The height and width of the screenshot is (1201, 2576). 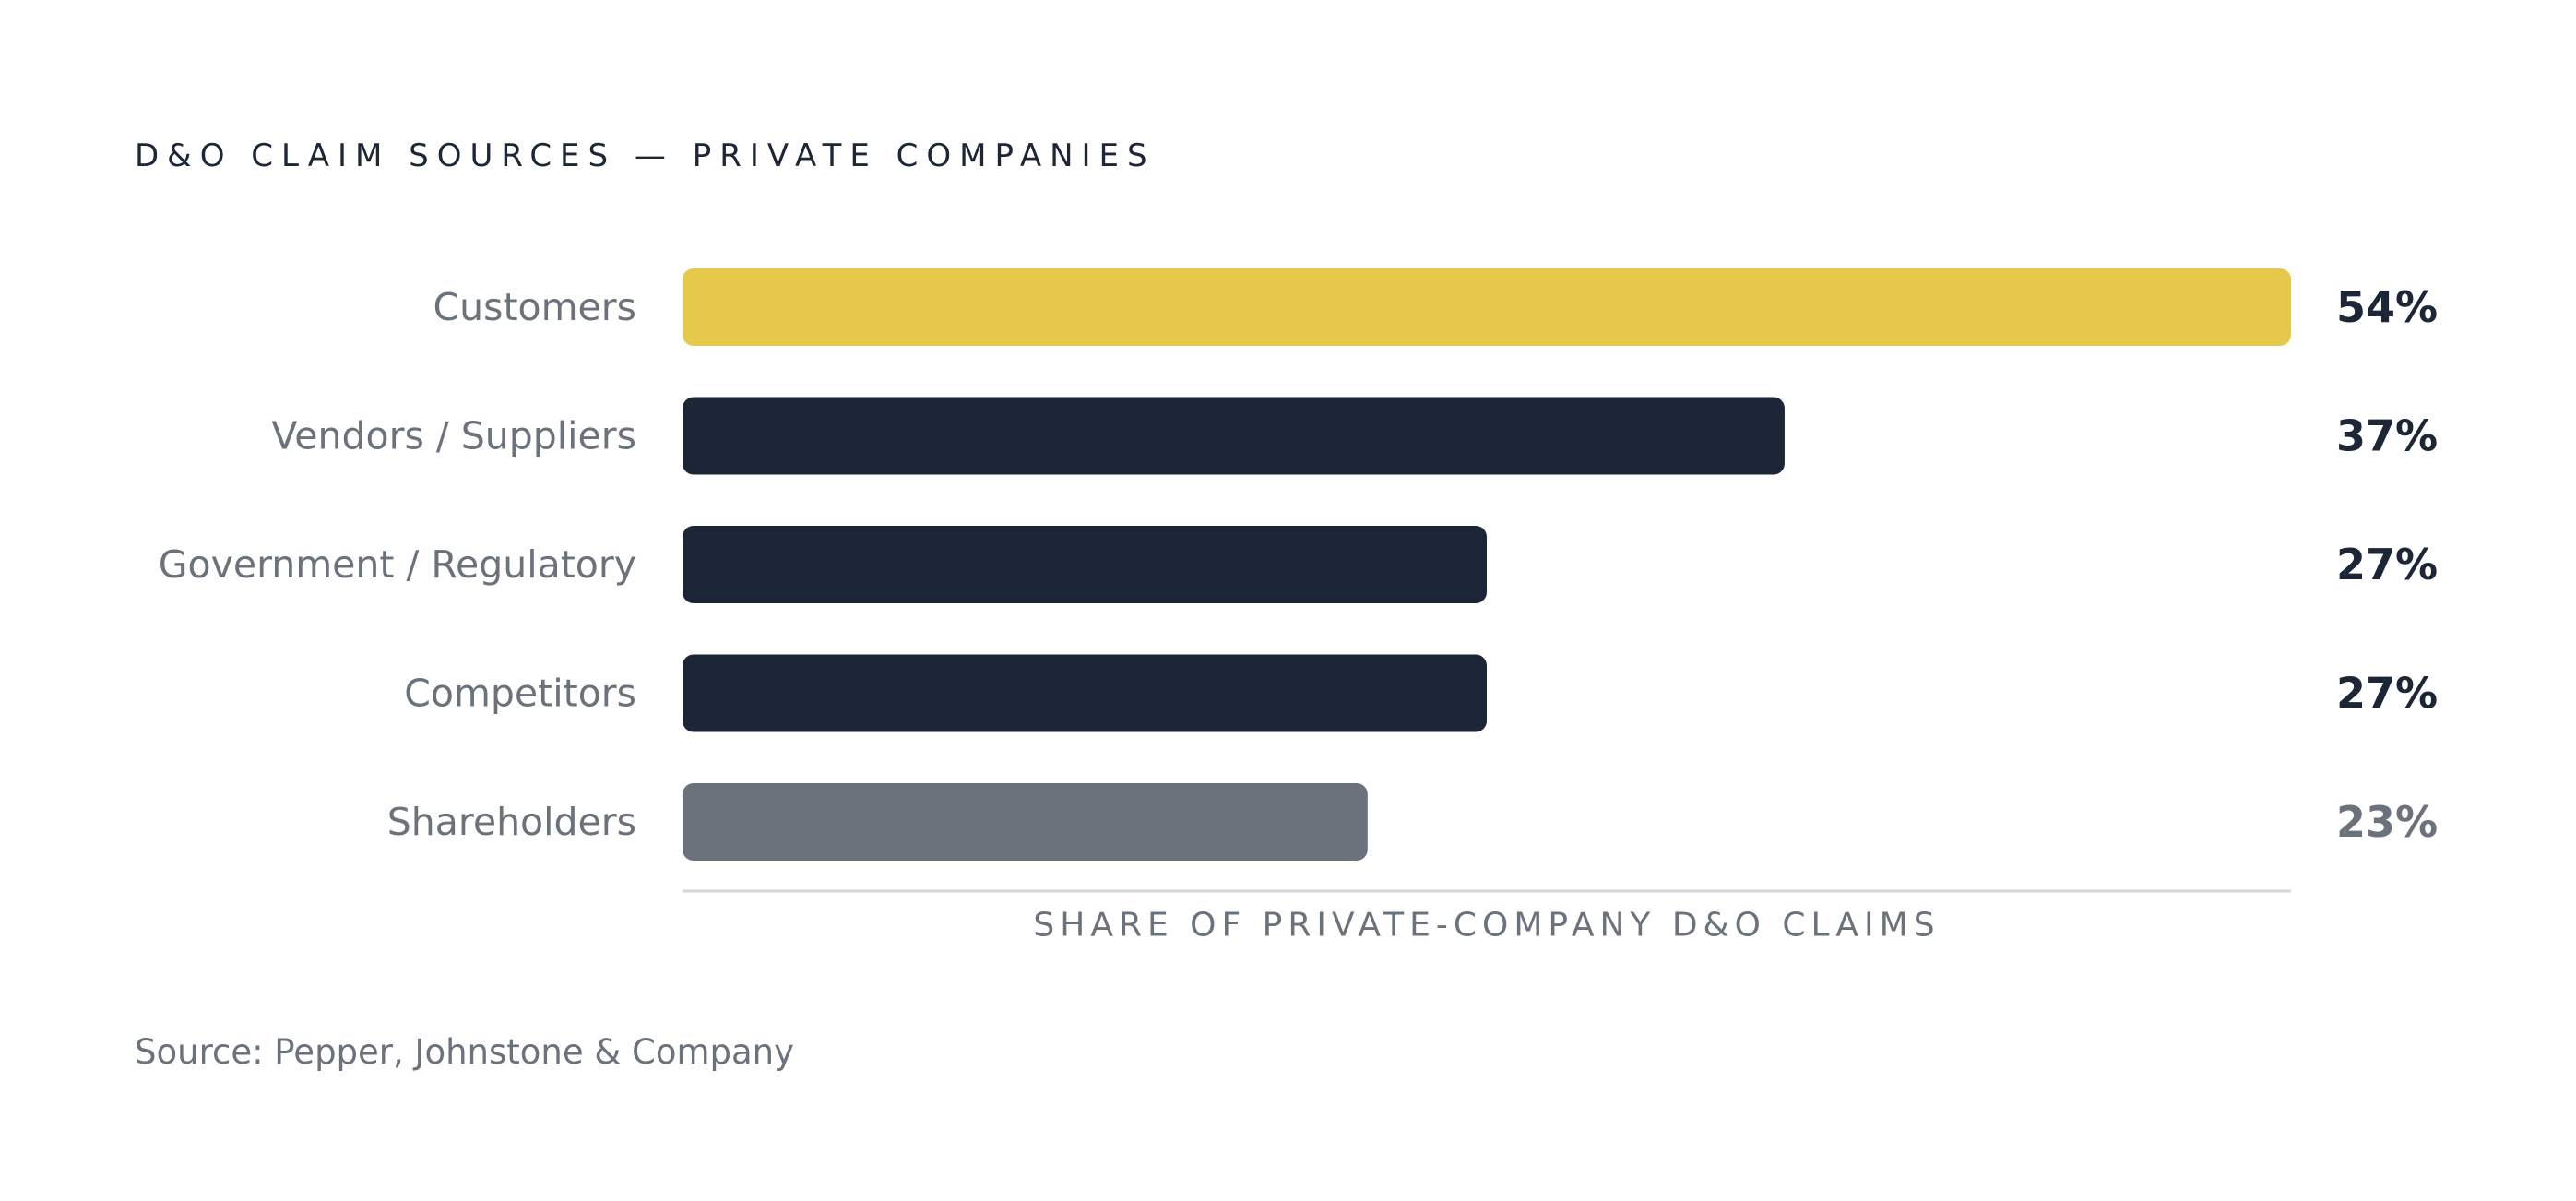 What do you see at coordinates (2387, 822) in the screenshot?
I see `value-label: 23%` at bounding box center [2387, 822].